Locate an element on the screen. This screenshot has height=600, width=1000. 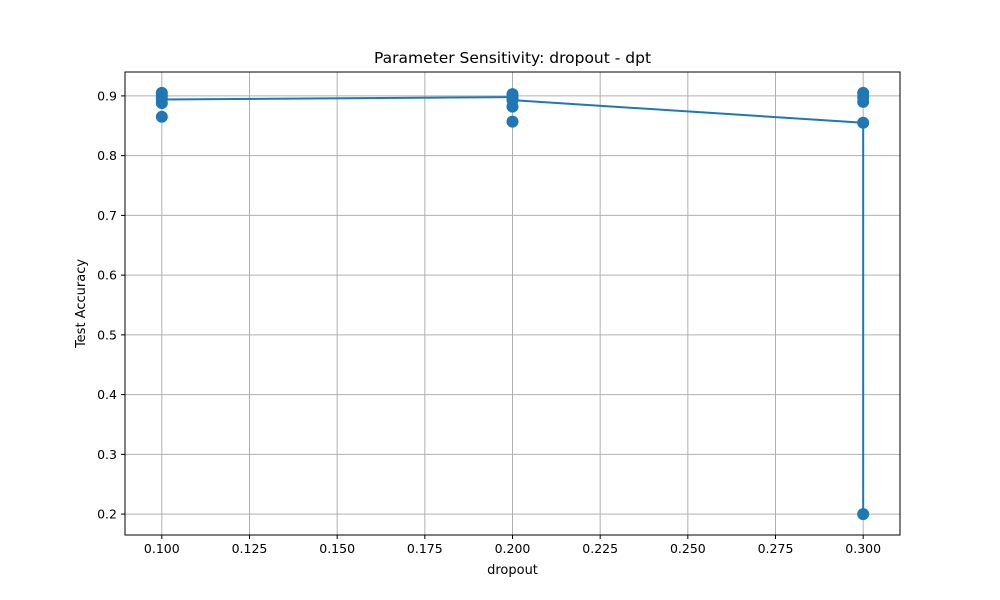
y-axis-label: Test Accuracy is located at coordinates (81, 304).